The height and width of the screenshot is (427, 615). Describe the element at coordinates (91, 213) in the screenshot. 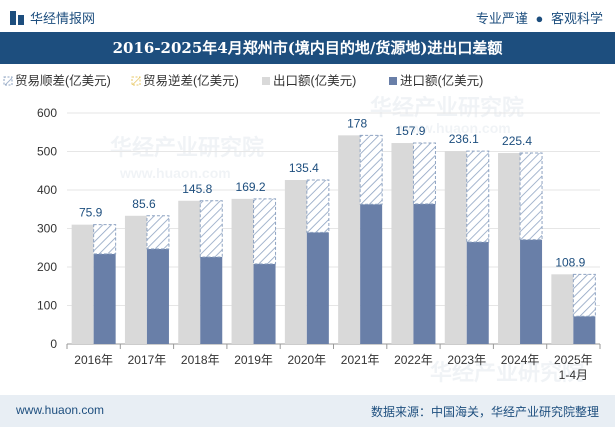

I see `data-label: 75.9` at that location.